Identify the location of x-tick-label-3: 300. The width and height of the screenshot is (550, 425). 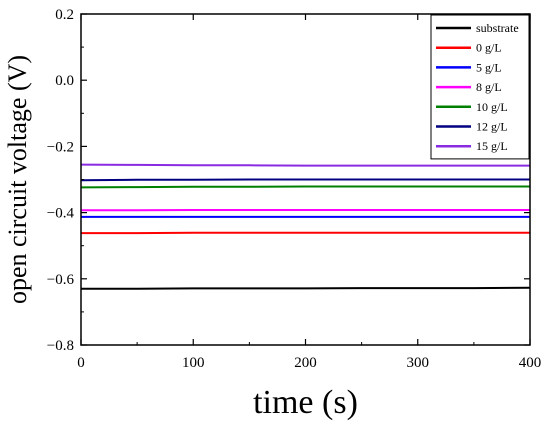
(418, 363).